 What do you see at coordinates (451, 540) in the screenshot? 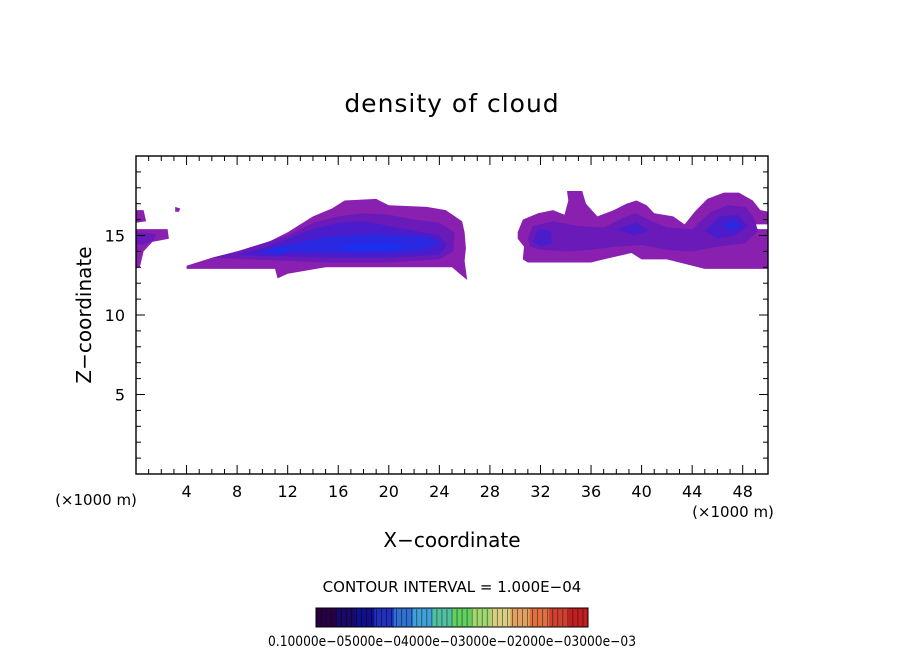
I see `x-axis-label: X−coordinate` at bounding box center [451, 540].